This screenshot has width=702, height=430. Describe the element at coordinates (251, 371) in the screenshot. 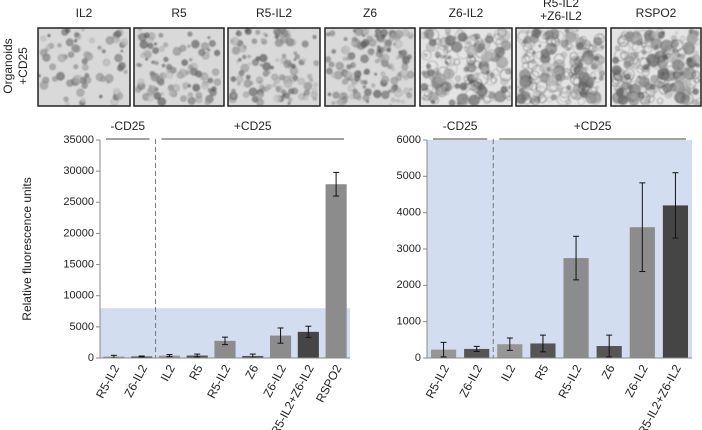

I see `x-tick-label: Z6` at that location.